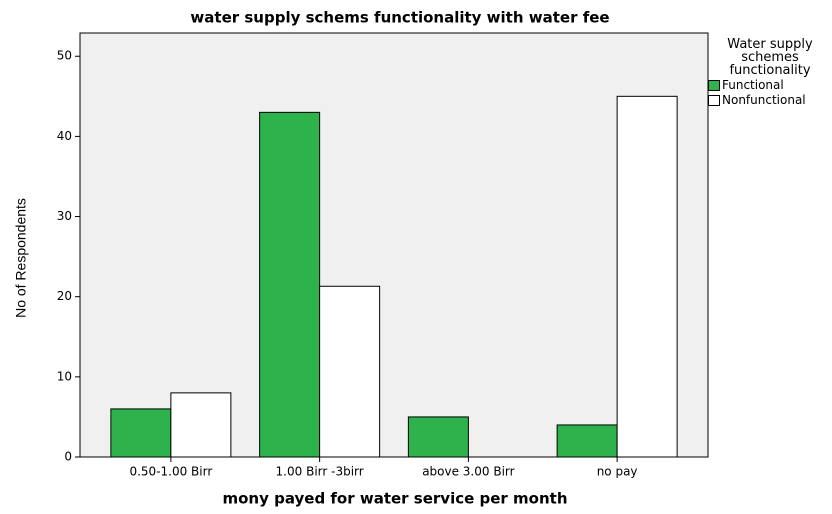  I want to click on y-tick-label: 50, so click(64, 56).